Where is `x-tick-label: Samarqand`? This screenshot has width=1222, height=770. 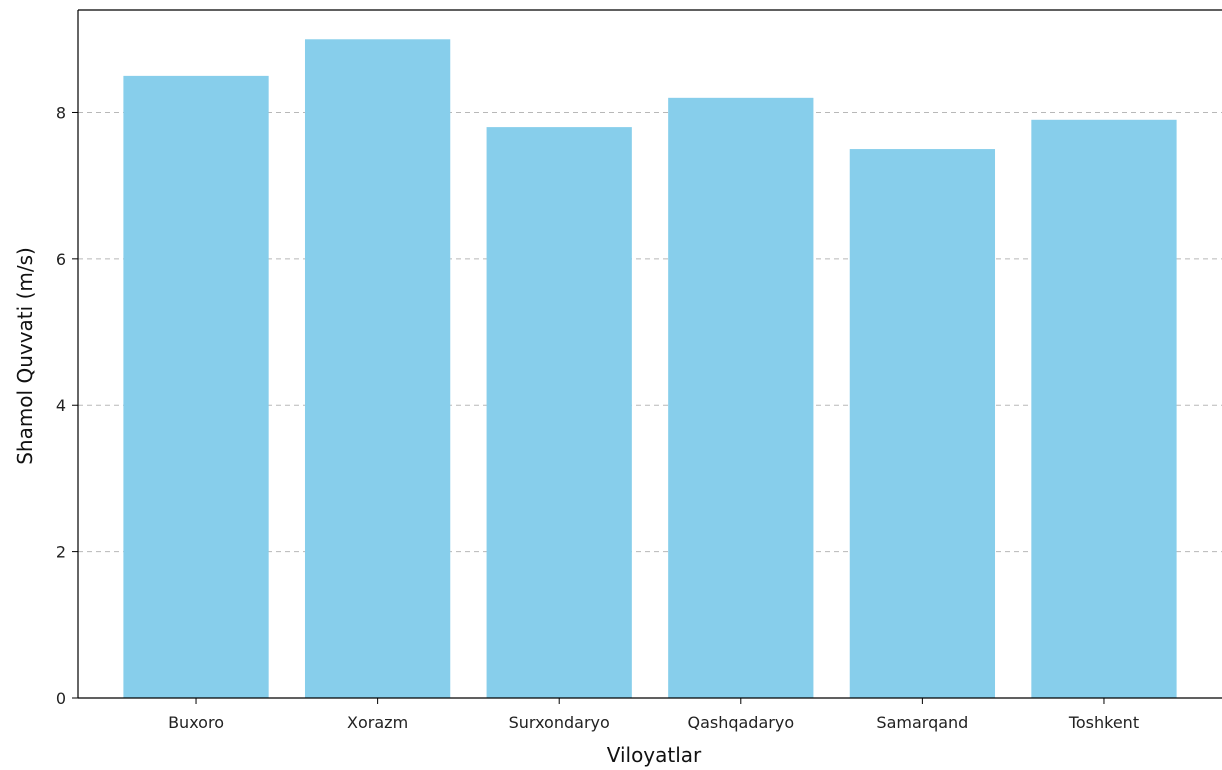 x-tick-label: Samarqand is located at coordinates (922, 722).